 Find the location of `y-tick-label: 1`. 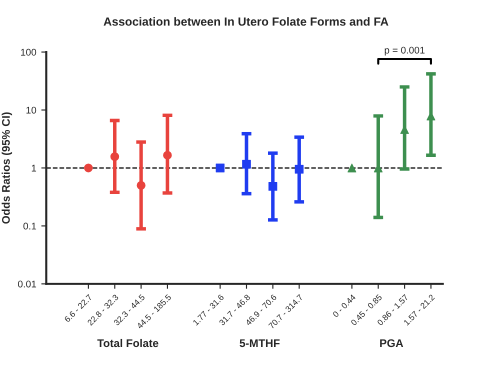

y-tick-label: 1 is located at coordinates (34, 168).